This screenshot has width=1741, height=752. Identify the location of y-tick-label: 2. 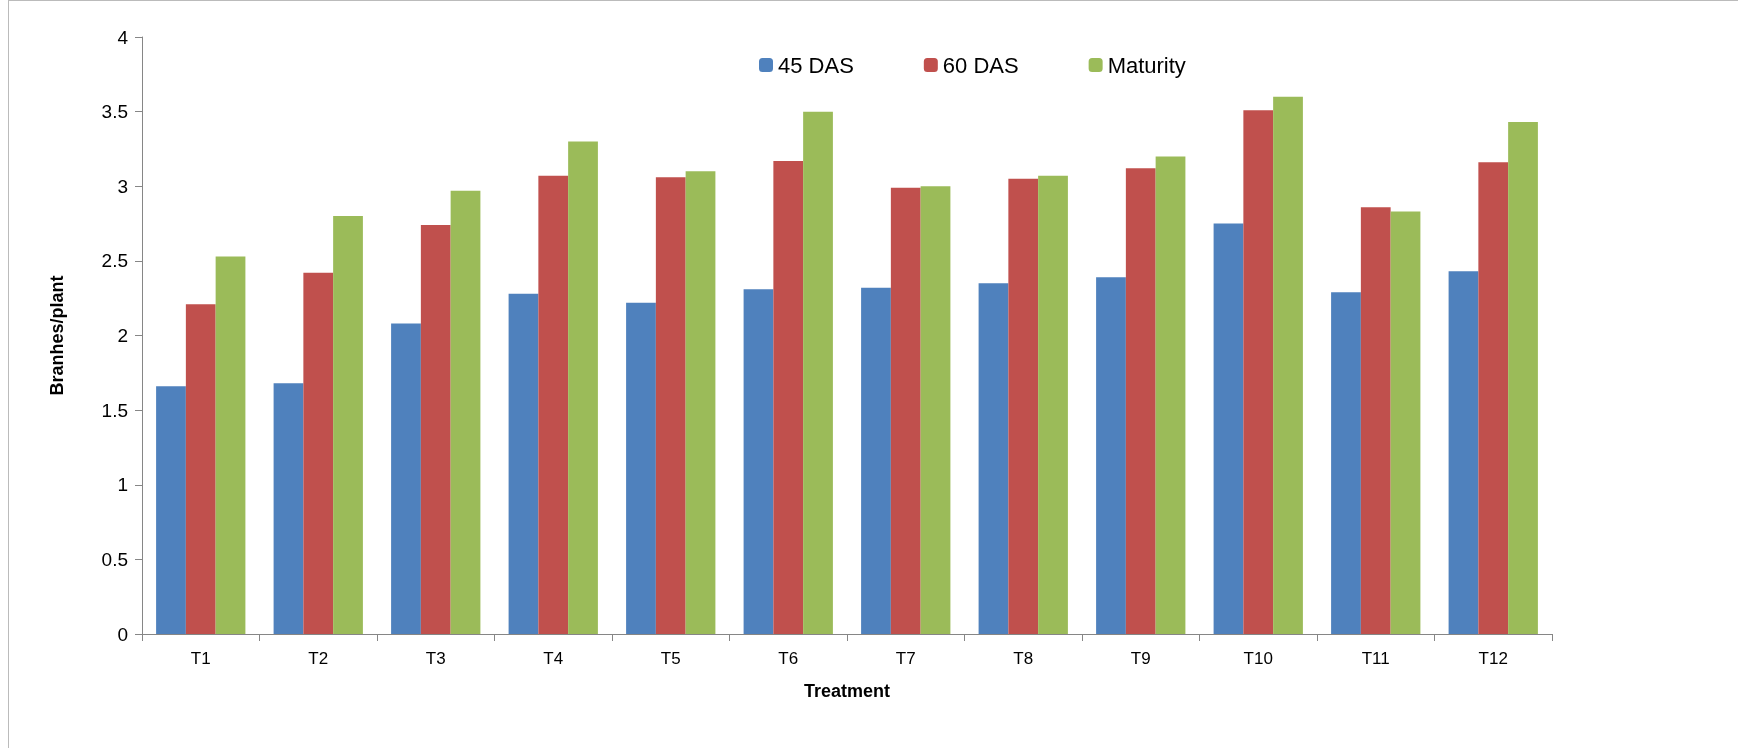
(122, 335).